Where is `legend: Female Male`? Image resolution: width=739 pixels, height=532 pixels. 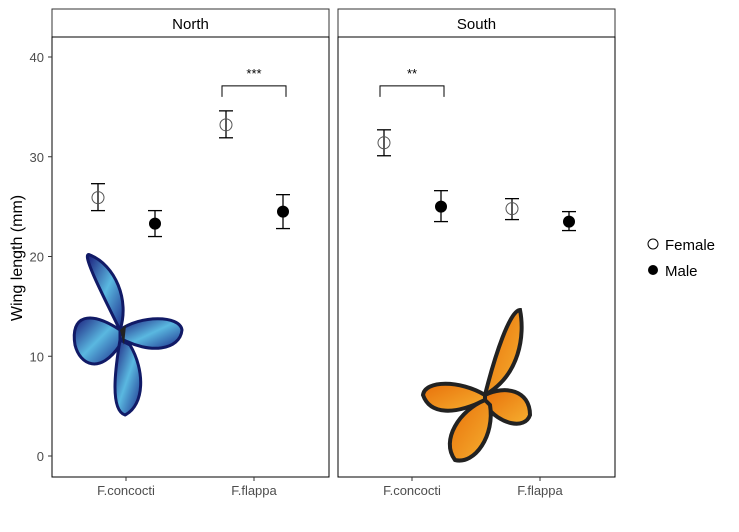
legend: Female Male is located at coordinates (681, 258).